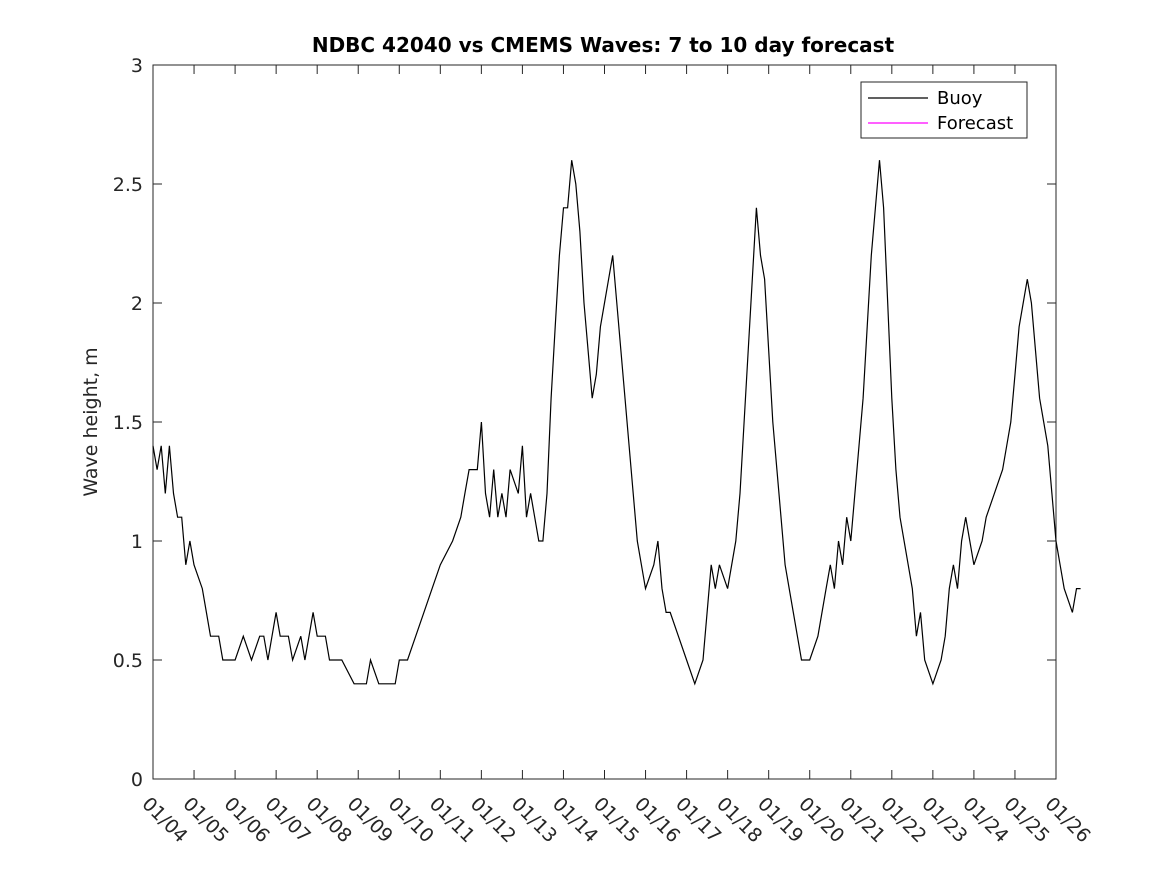 Image resolution: width=1167 pixels, height=875 pixels. What do you see at coordinates (137, 304) in the screenshot?
I see `y-tick-label: 2` at bounding box center [137, 304].